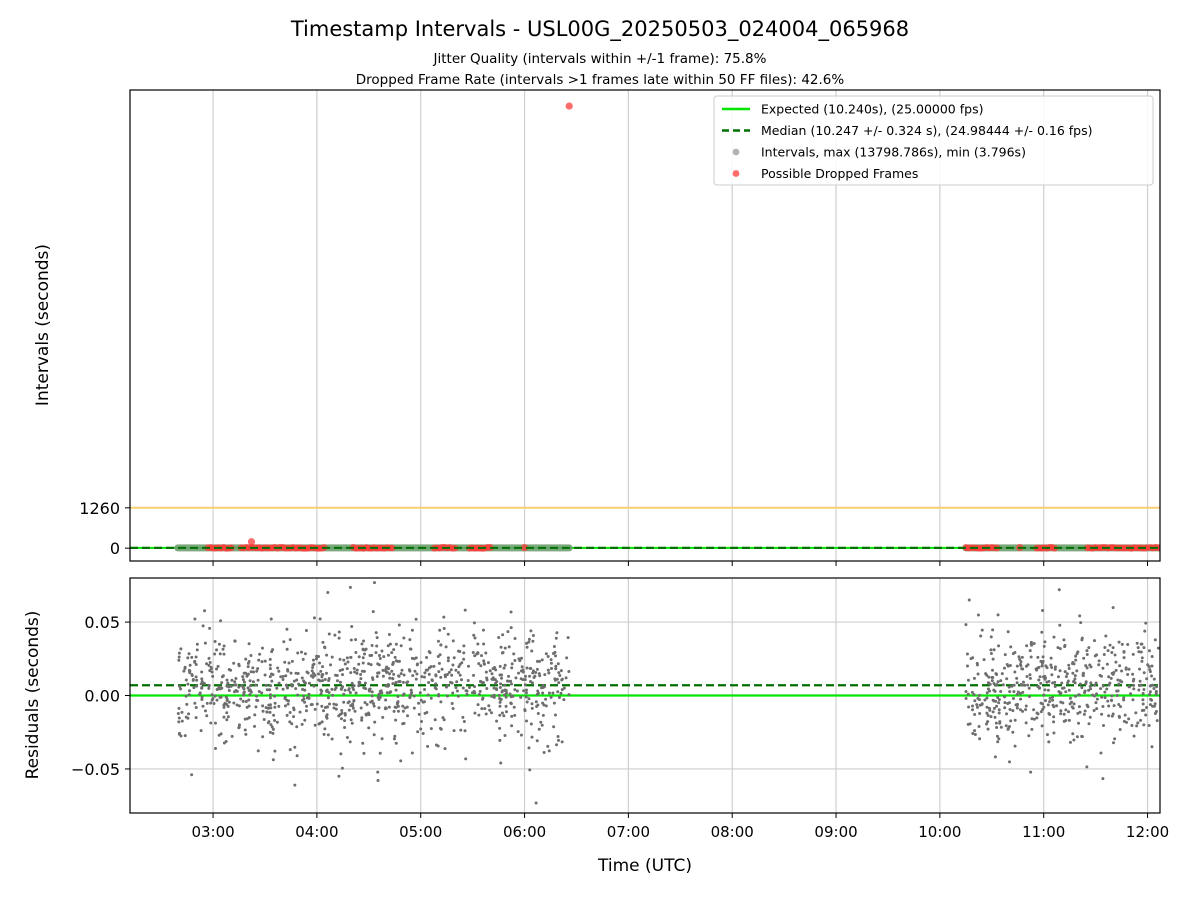  What do you see at coordinates (736, 152) in the screenshot?
I see `legend-swatch-marker` at bounding box center [736, 152].